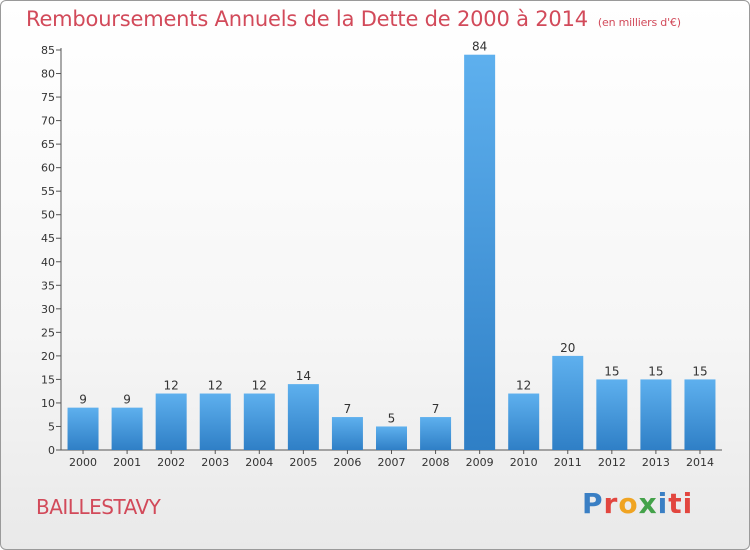 This screenshot has height=550, width=750. I want to click on x-tick-label: 2005, so click(303, 462).